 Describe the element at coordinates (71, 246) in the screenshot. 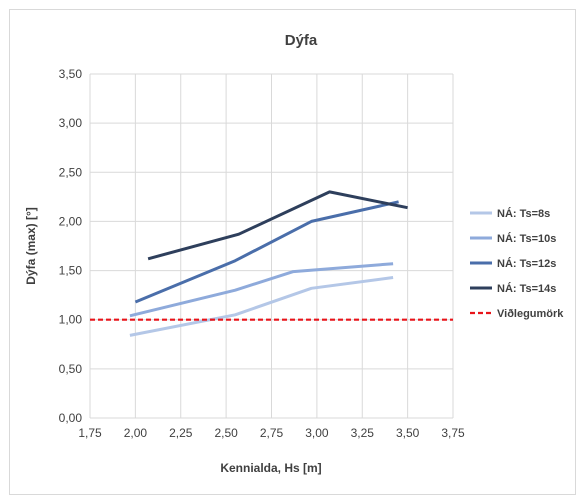

I see `y-axis-ticks: 0,00 0,50 1,00 1,50 2,00 2,50 3,00 3,50` at that location.